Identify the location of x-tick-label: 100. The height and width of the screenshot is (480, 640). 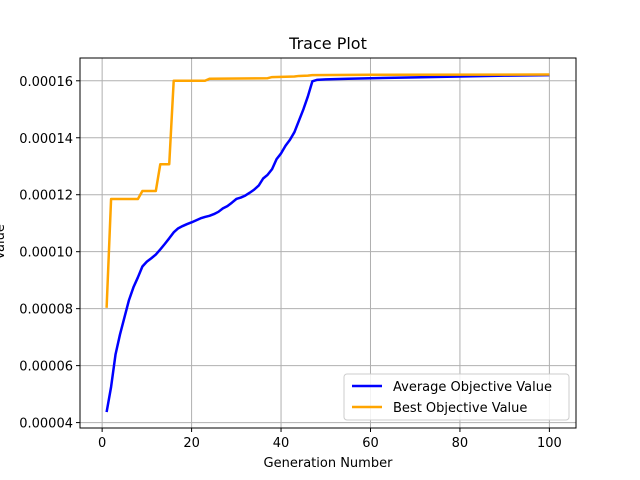
(549, 443).